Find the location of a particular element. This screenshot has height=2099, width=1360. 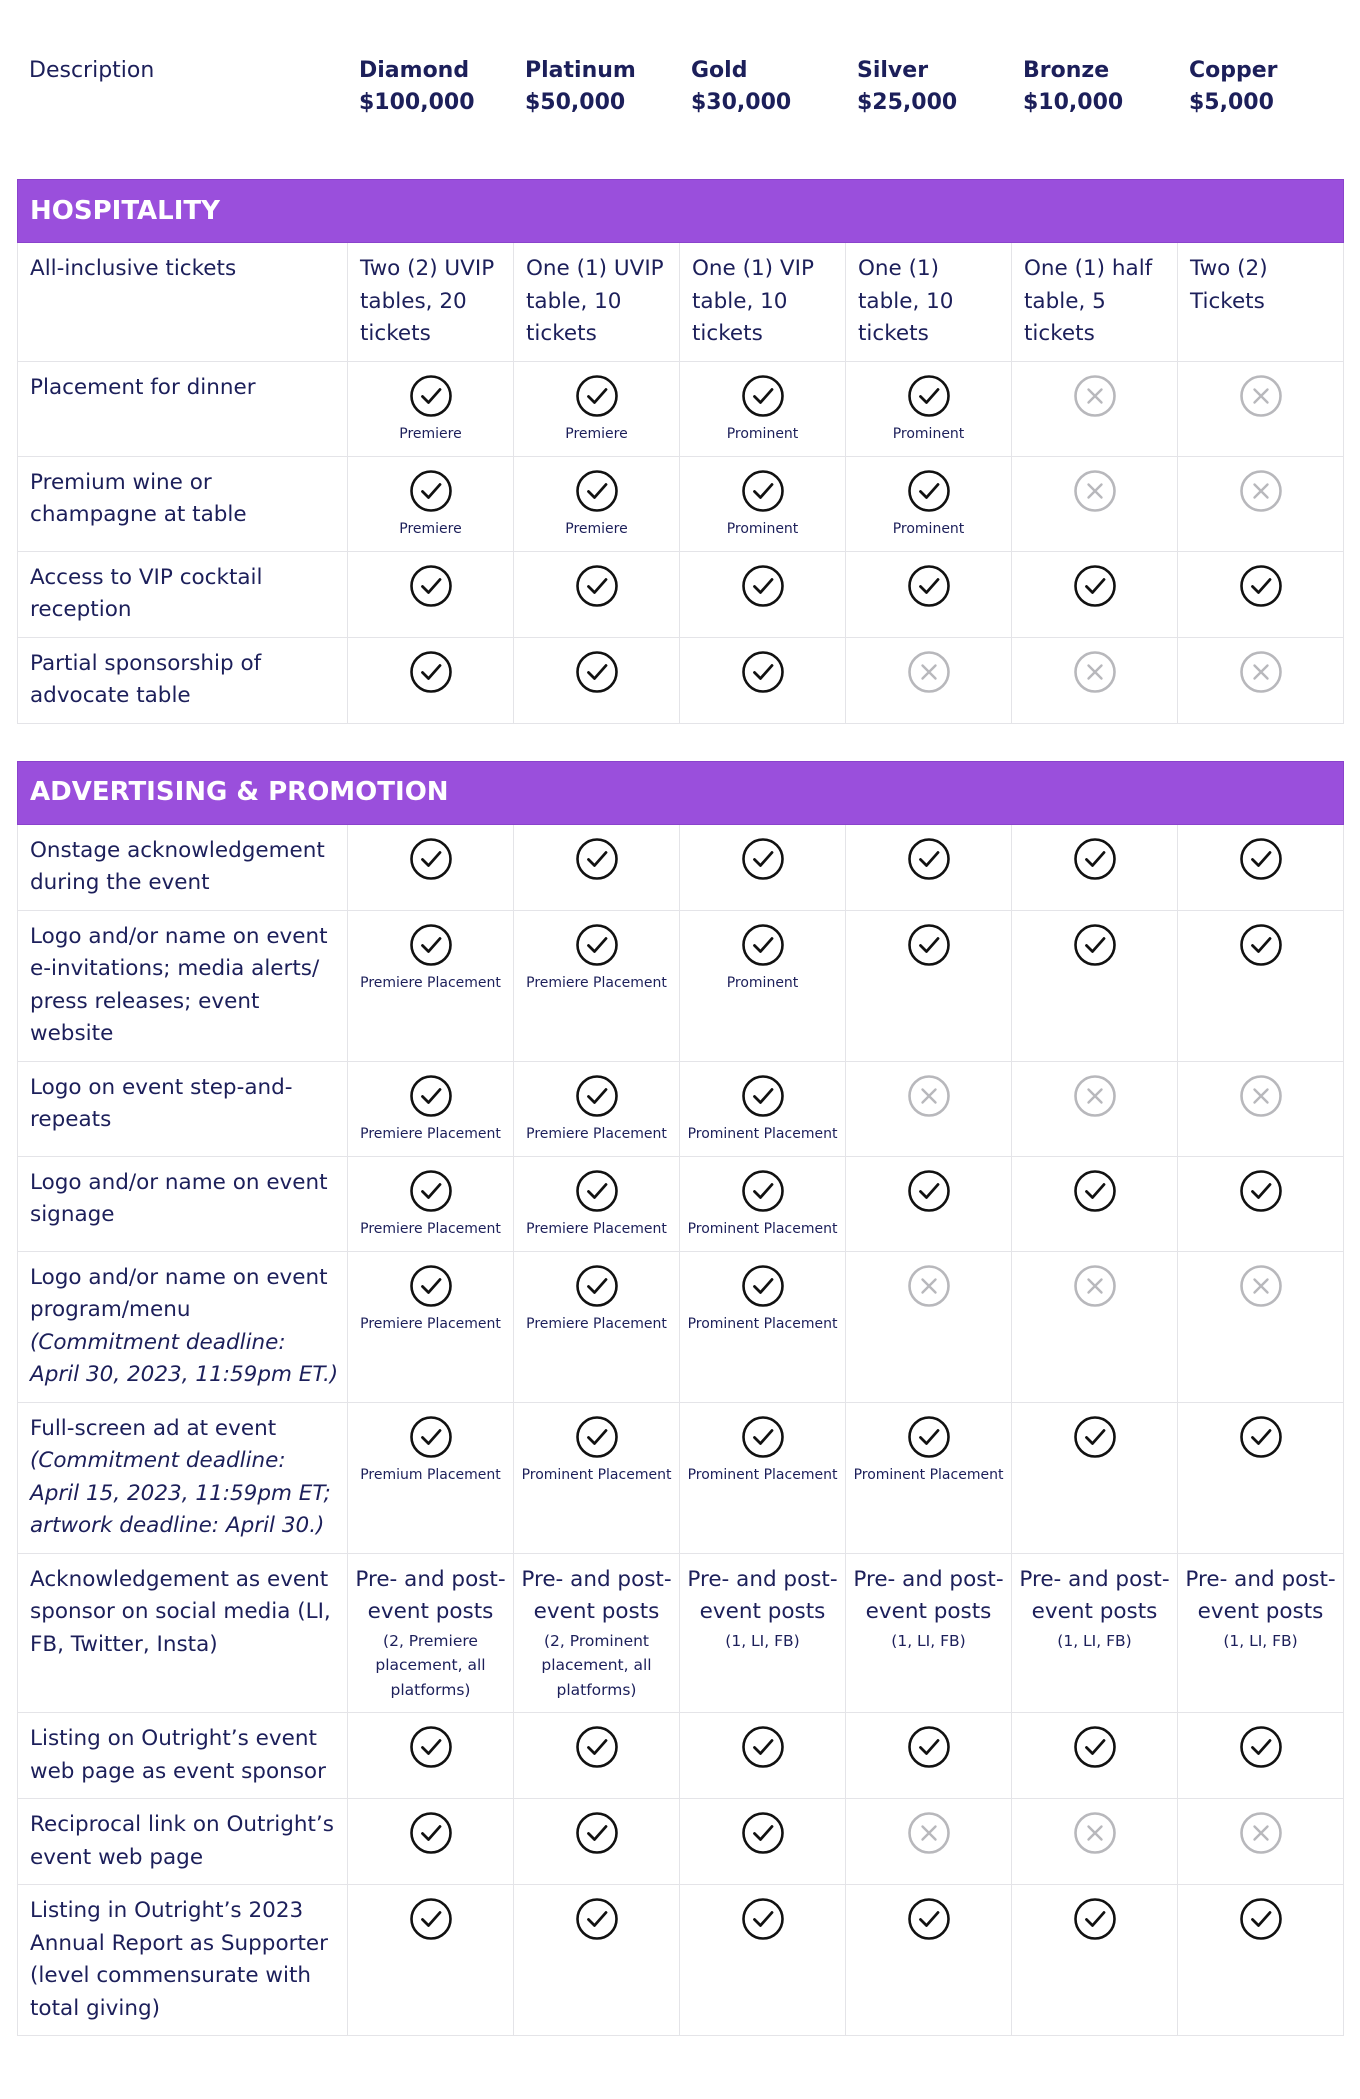

benefit-cell: All-inclusive tickets is located at coordinates (182, 302).